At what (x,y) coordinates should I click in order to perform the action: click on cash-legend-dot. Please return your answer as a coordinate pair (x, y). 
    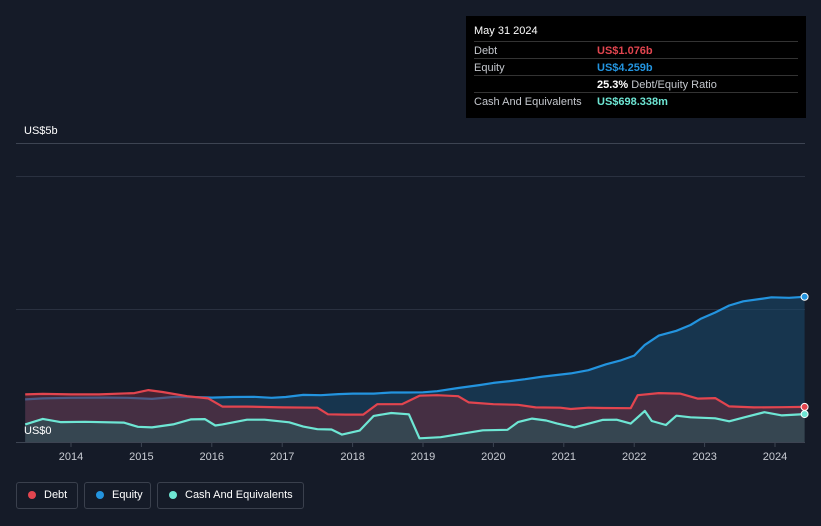
    Looking at the image, I should click on (173, 495).